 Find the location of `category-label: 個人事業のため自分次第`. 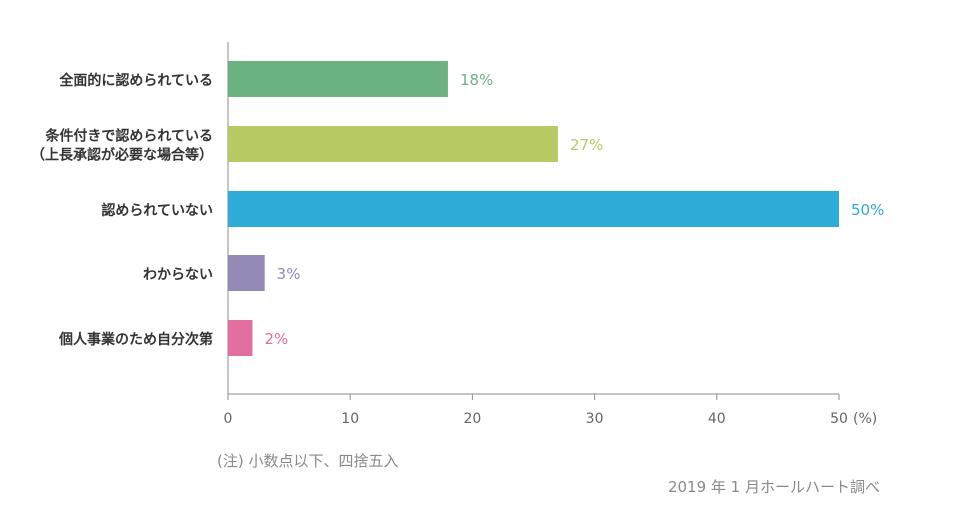

category-label: 個人事業のため自分次第 is located at coordinates (135, 339).